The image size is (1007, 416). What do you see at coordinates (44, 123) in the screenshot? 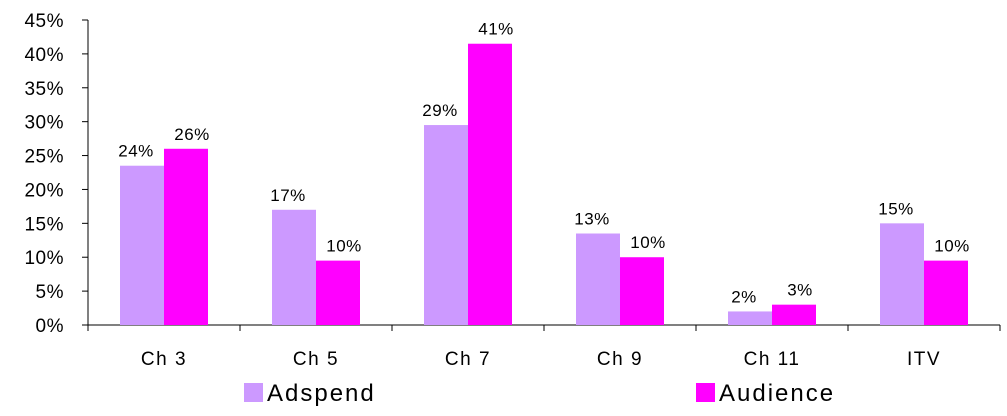
I see `y-tick-label: 30%` at bounding box center [44, 123].